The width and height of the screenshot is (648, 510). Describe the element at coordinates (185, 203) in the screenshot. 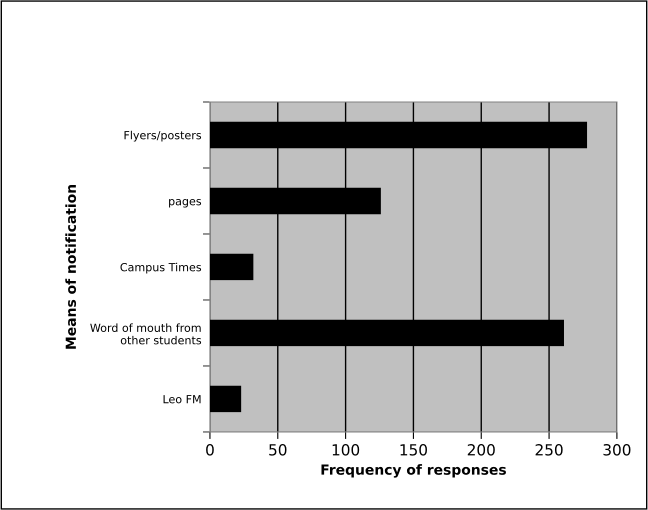

I see `y-tick-label: pages` at that location.